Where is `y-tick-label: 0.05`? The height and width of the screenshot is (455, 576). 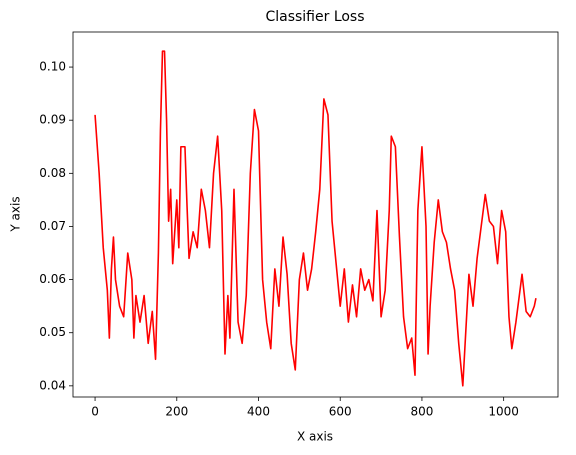
y-tick-label: 0.05 is located at coordinates (52, 332).